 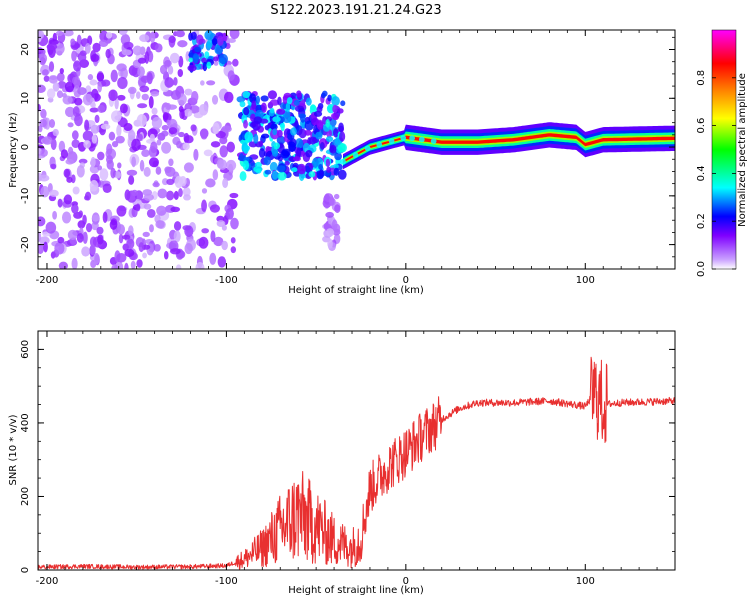 I want to click on colorbar-tick-label: 0.2, so click(x=701, y=221).